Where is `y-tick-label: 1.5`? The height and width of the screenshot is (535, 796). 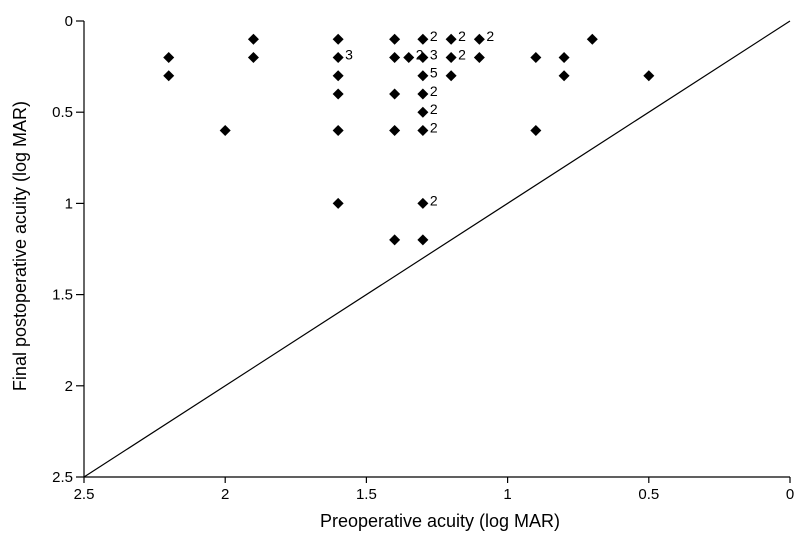 y-tick-label: 1.5 is located at coordinates (62, 295).